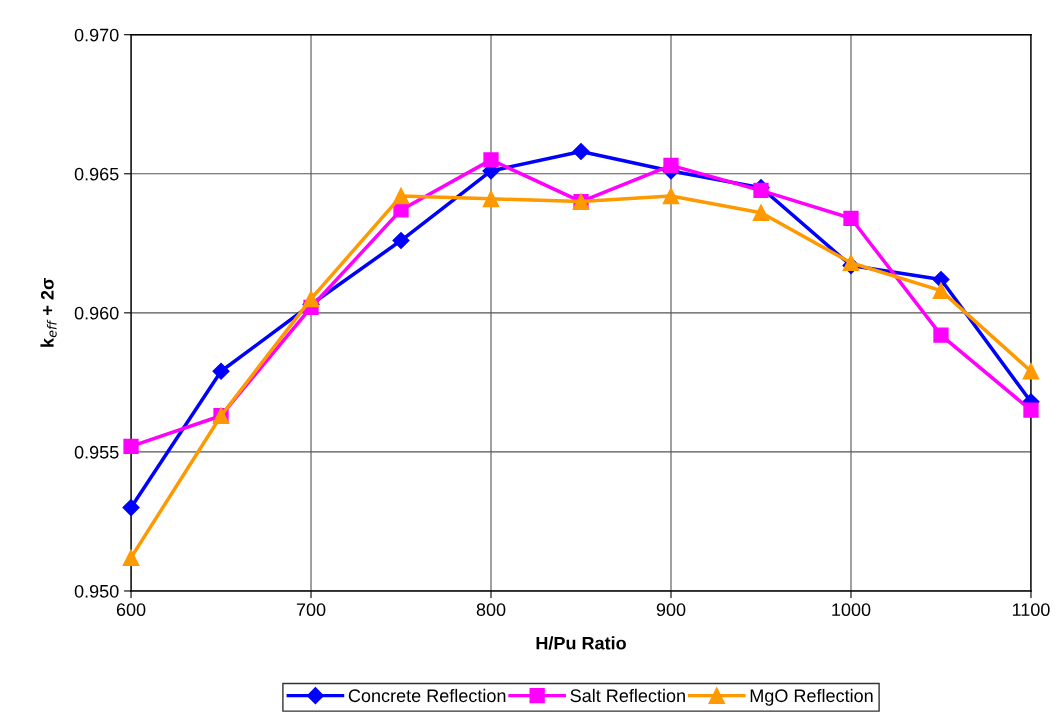 This screenshot has height=723, width=1061. I want to click on x-tick-label: 1000, so click(851, 610).